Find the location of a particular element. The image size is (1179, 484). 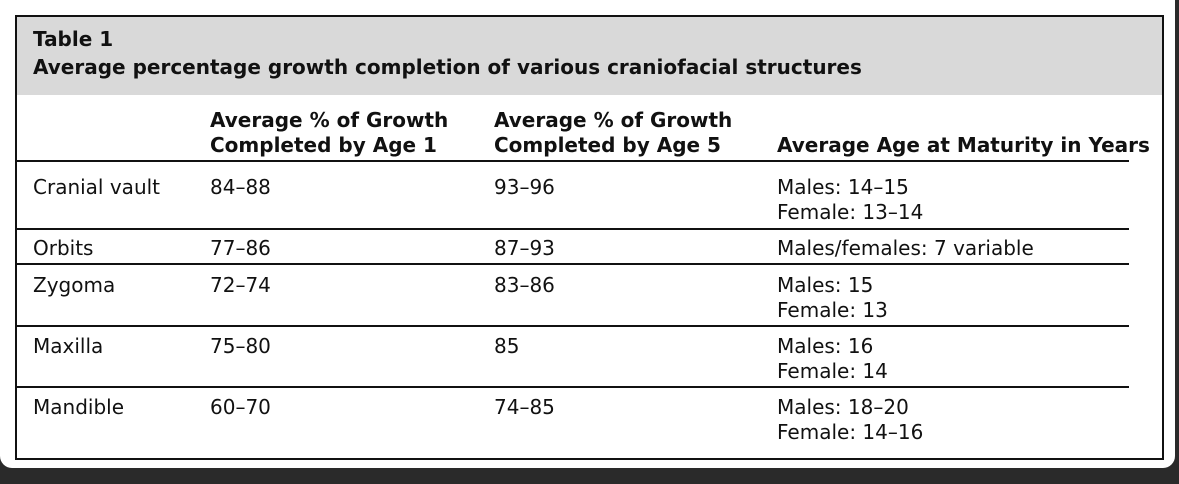

cell: 75–80 is located at coordinates (240, 346).